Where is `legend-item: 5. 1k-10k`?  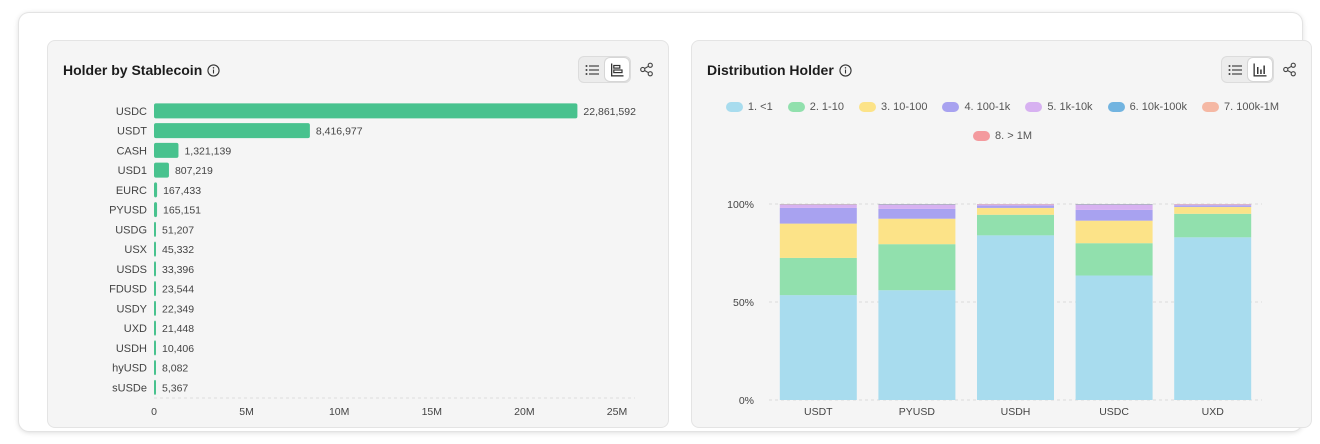
legend-item: 5. 1k-10k is located at coordinates (1059, 107).